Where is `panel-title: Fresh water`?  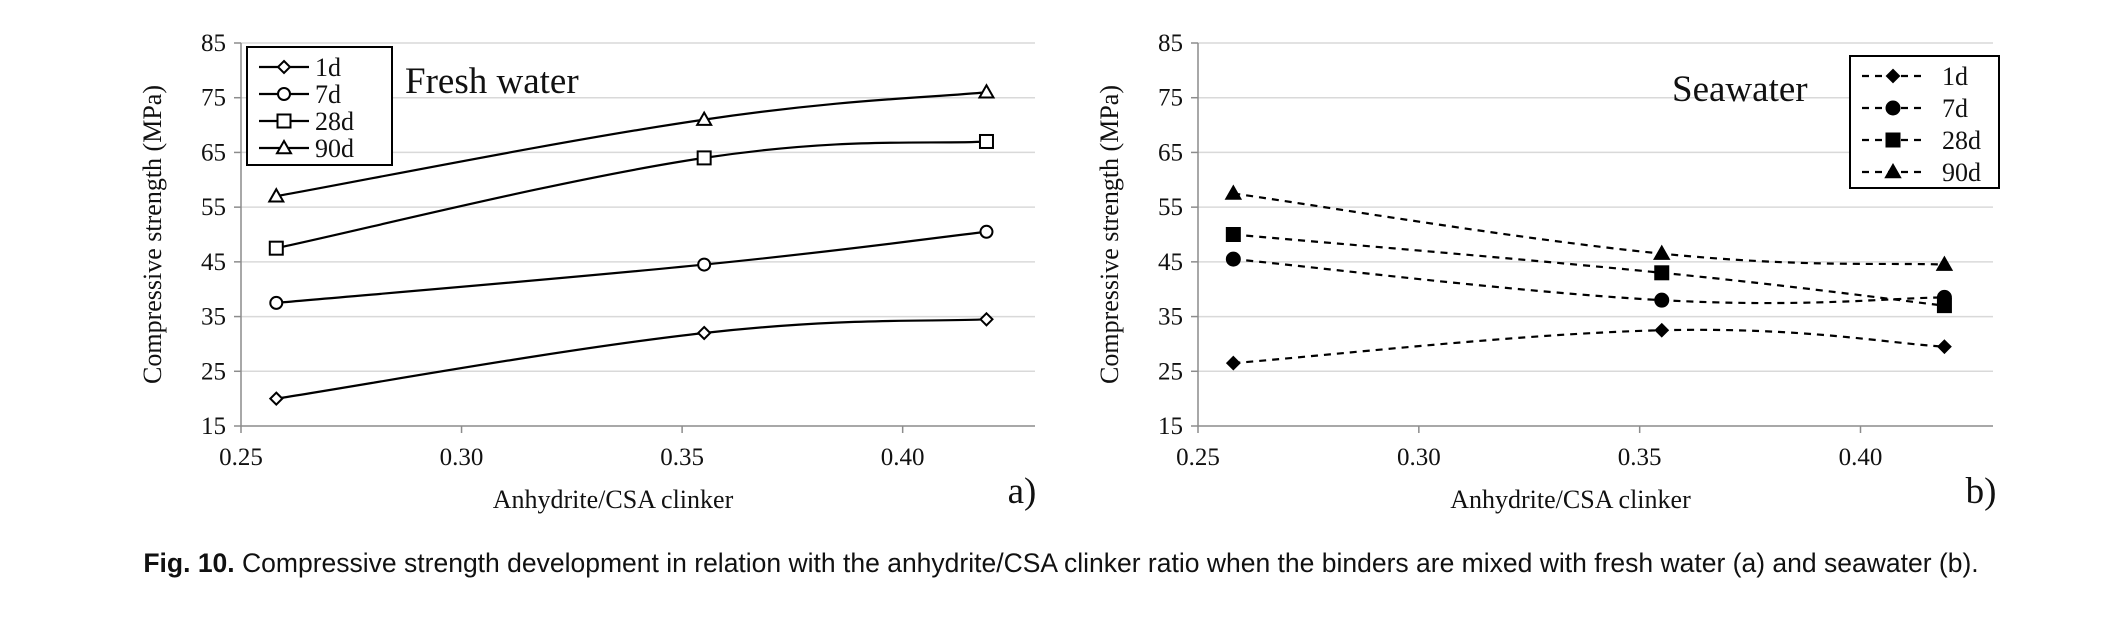 panel-title: Fresh water is located at coordinates (492, 81).